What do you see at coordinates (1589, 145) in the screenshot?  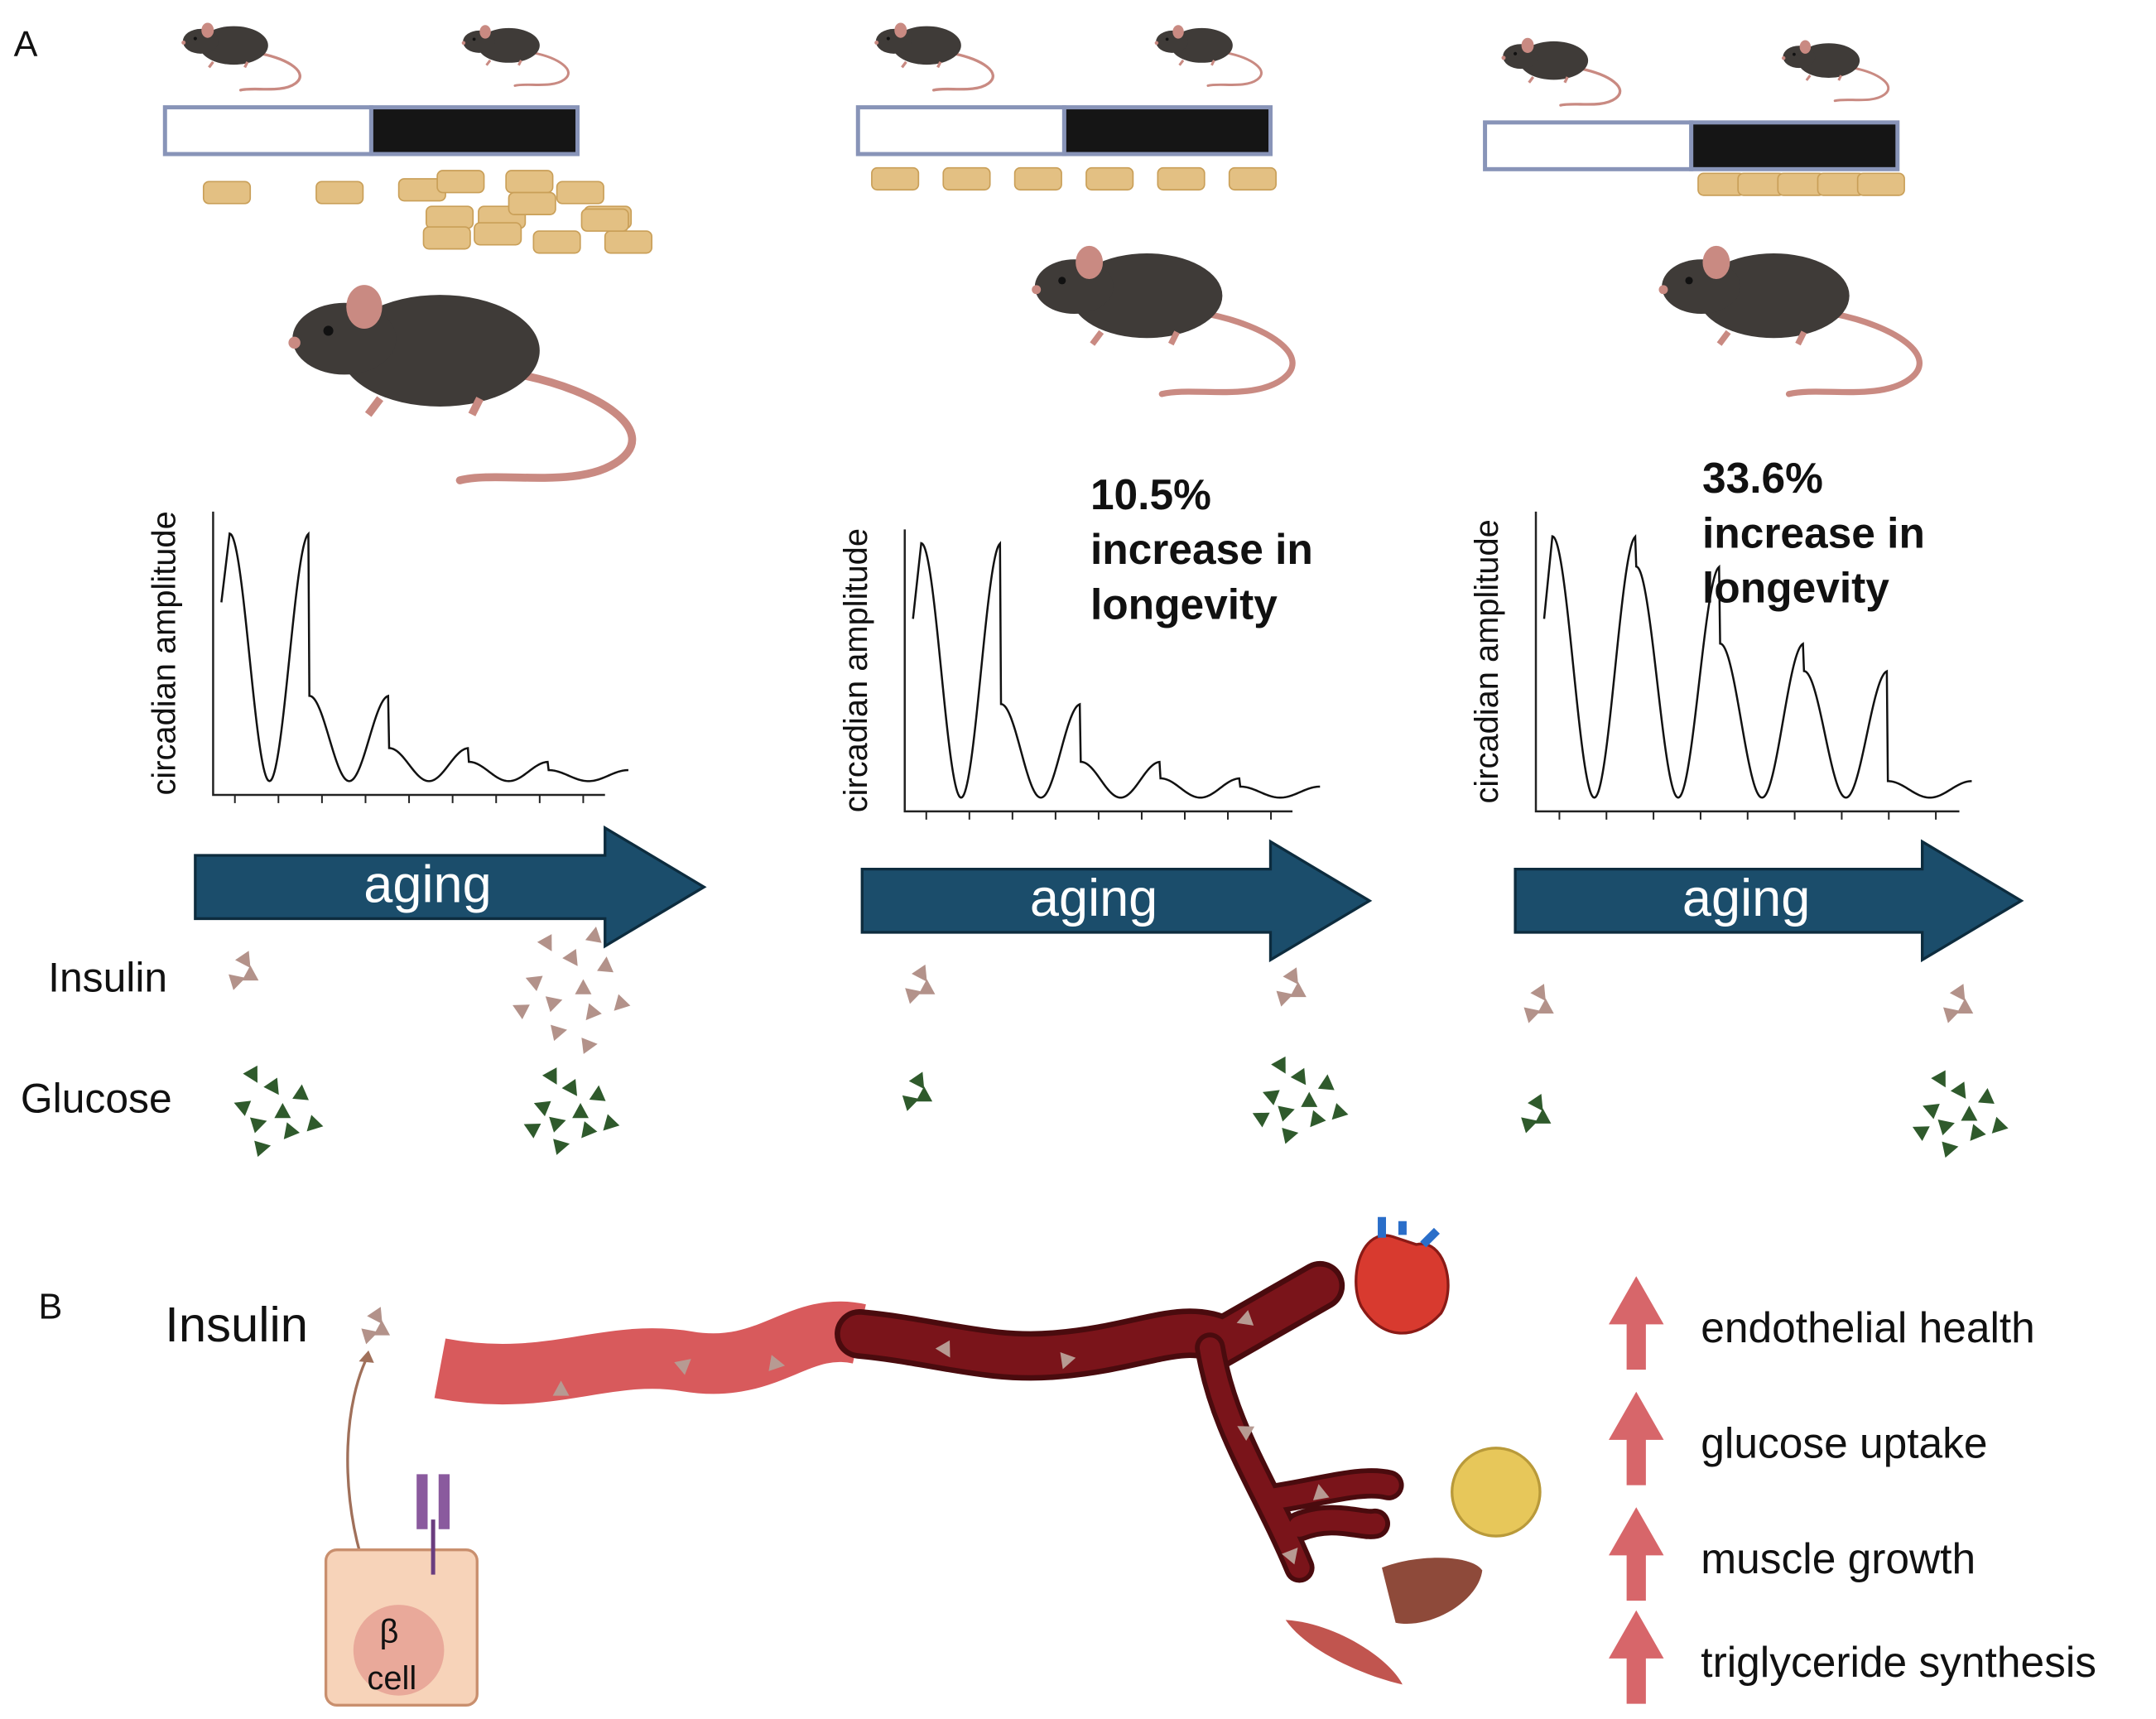 I see `light-phase` at bounding box center [1589, 145].